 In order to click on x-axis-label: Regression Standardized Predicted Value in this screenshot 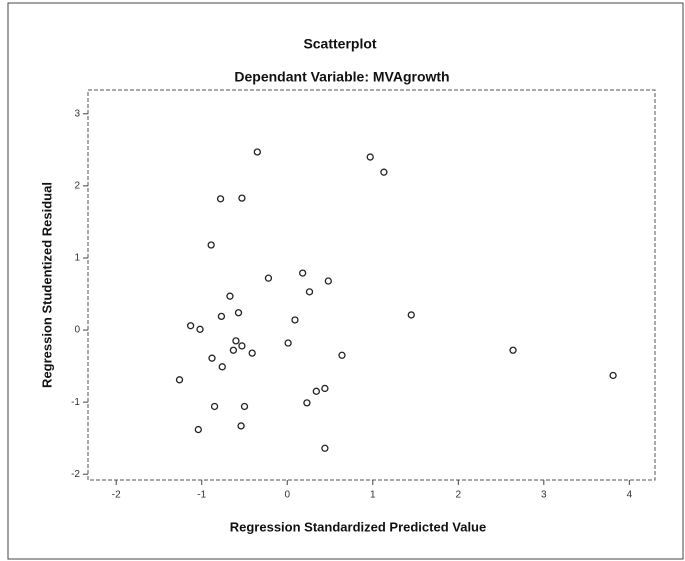, I will do `click(358, 526)`.